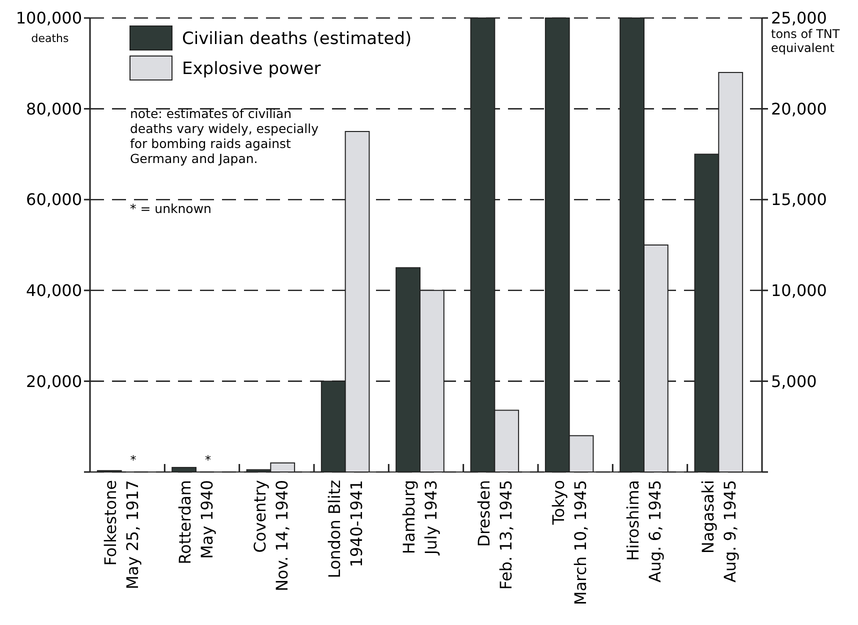 This screenshot has width=858, height=625. Describe the element at coordinates (495, 535) in the screenshot. I see `x-tick-label: Dresden Feb. 13, 1945` at that location.